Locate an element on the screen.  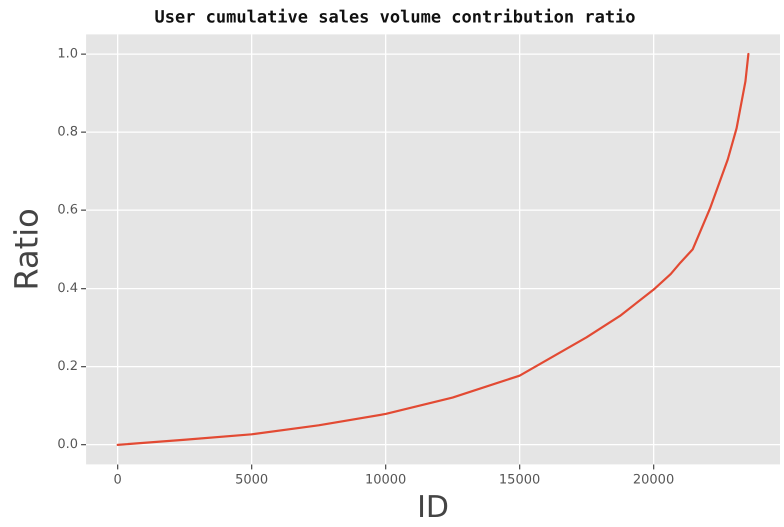
y-tick-label: 0.8 is located at coordinates (67, 132).